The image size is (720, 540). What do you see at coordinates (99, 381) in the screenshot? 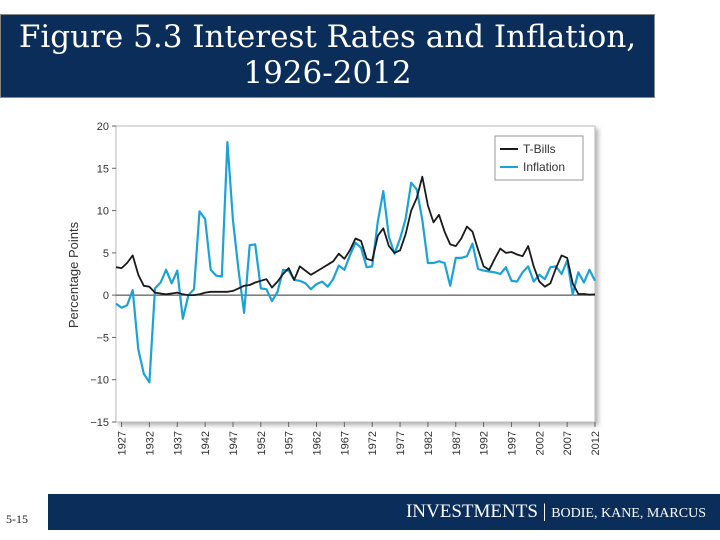
I see `y-tick-label: −10` at bounding box center [99, 381].